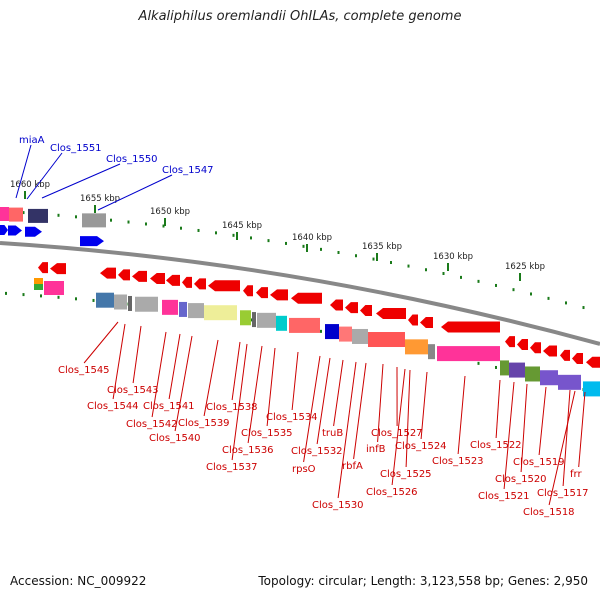 The height and width of the screenshot is (600, 600). I want to click on gene-label-clos-1539: Clos_1539, so click(204, 423).